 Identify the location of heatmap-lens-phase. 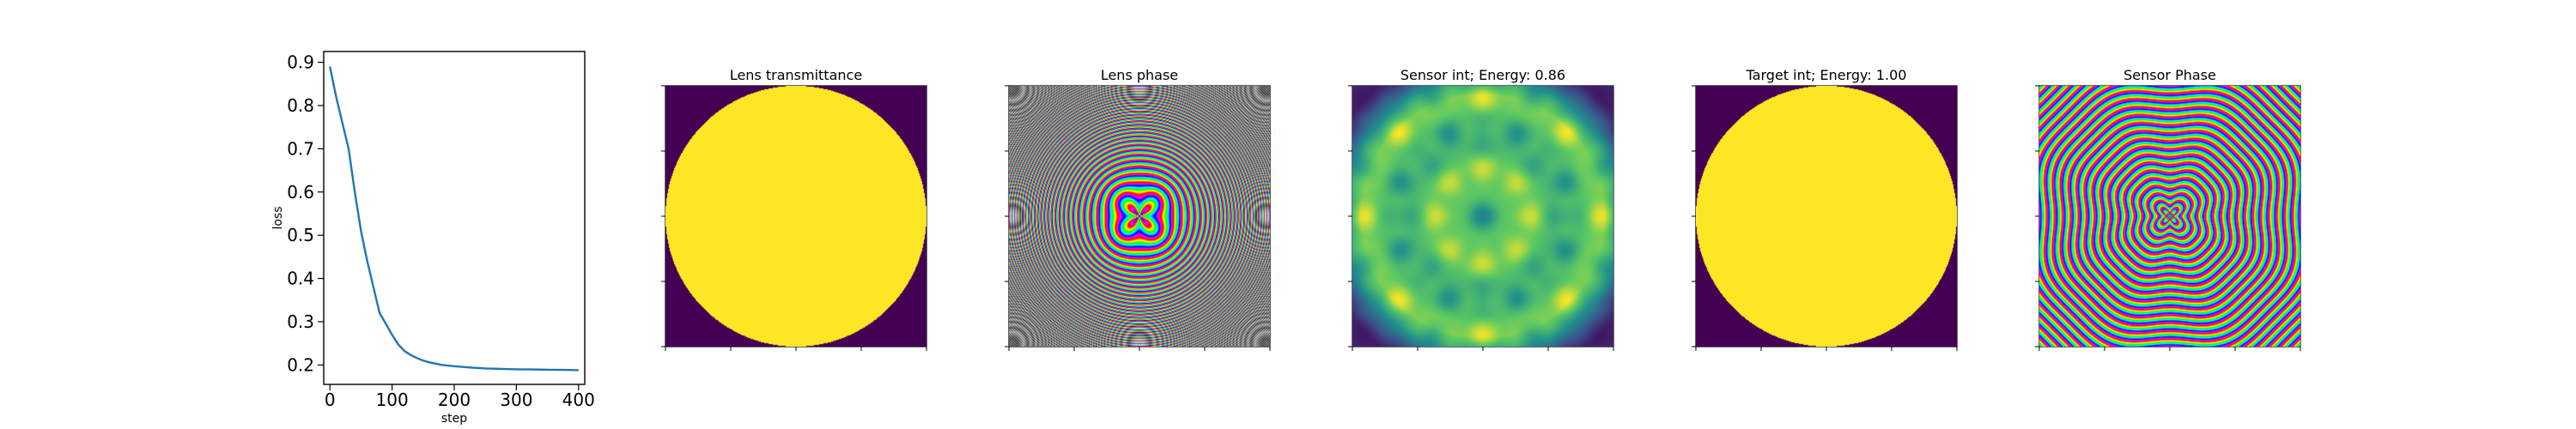
(1140, 216).